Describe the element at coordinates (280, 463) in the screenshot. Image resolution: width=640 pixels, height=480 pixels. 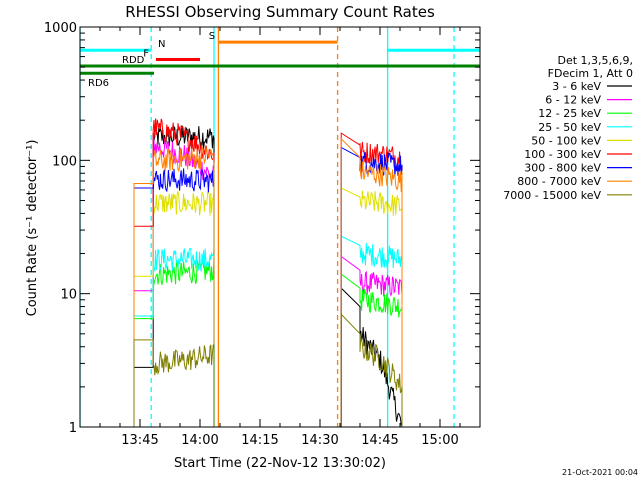
I see `x-axis-label: Start Time (22-Nov-12 13:30:02)` at that location.